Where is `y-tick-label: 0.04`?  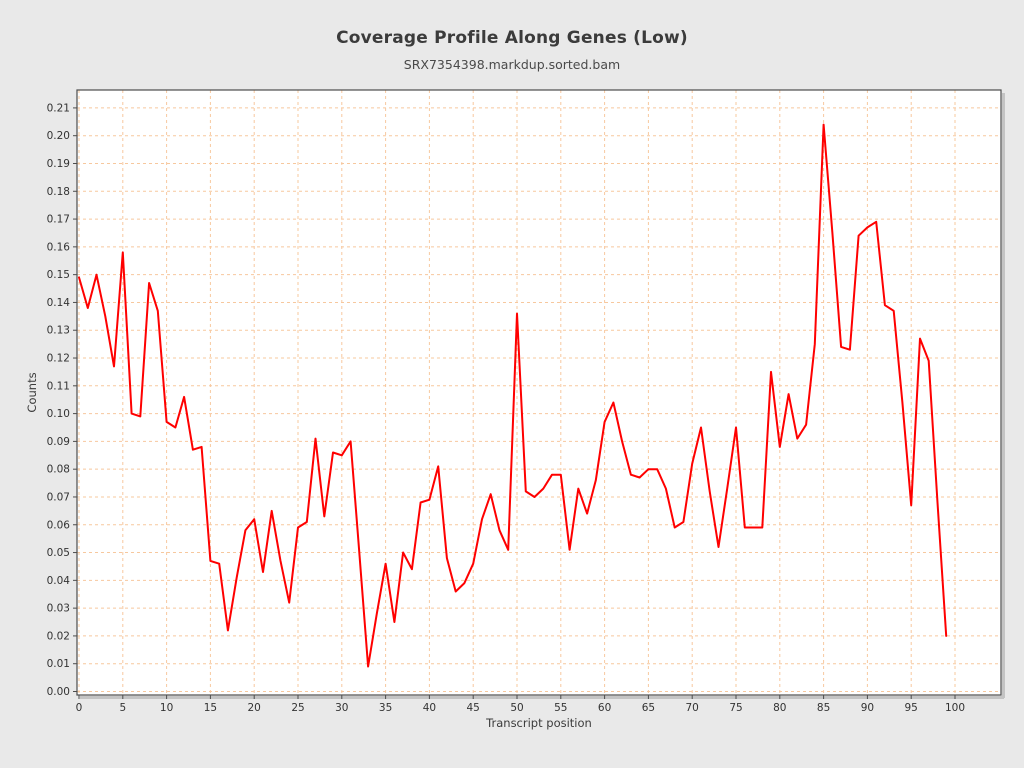 y-tick-label: 0.04 is located at coordinates (59, 581).